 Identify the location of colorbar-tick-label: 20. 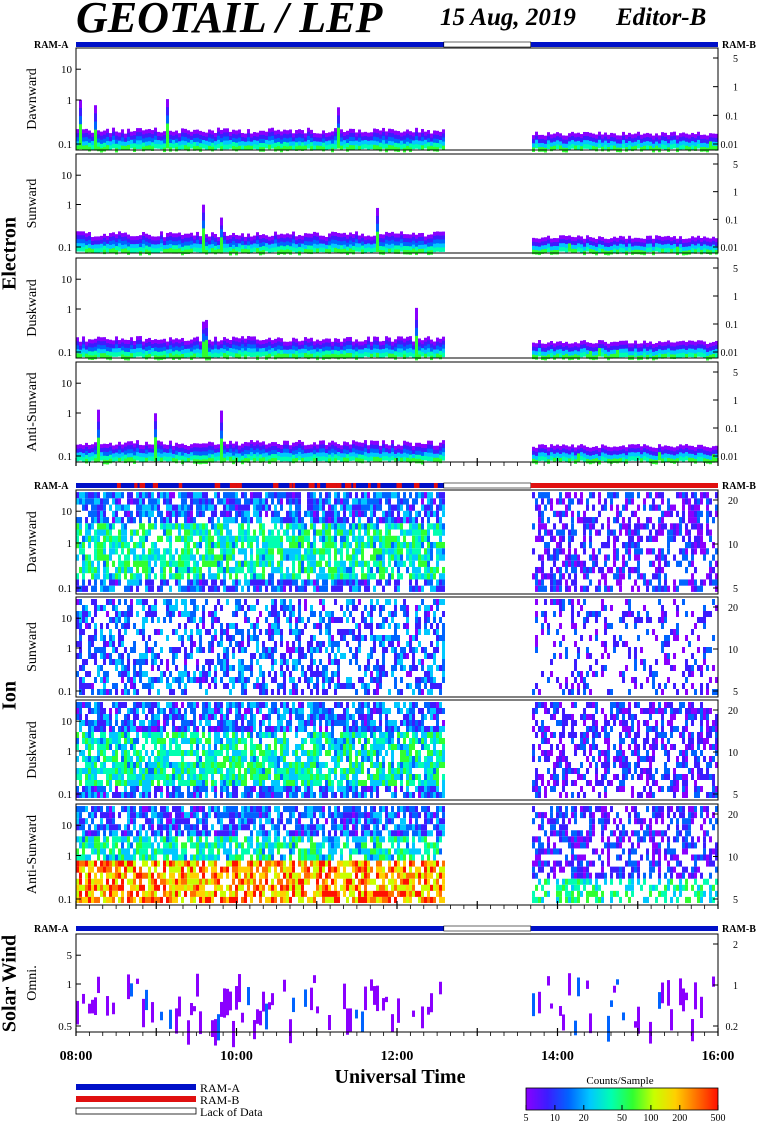
(584, 1118).